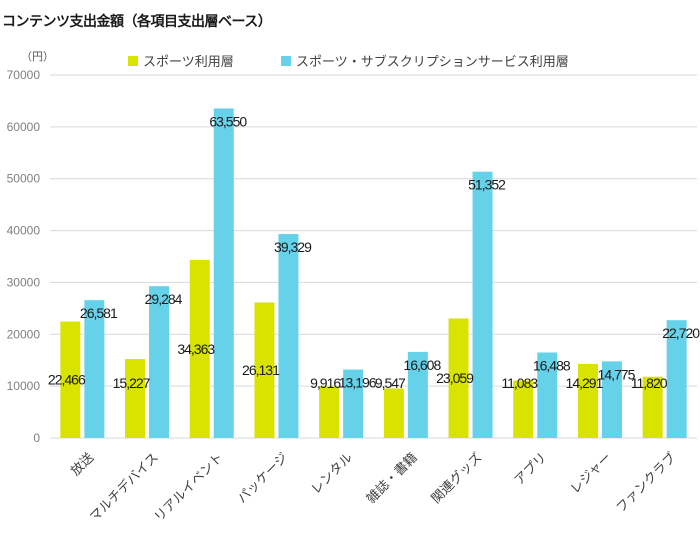 This screenshot has width=700, height=538. What do you see at coordinates (422, 365) in the screenshot?
I see `data-label-subscription-users: 16,608` at bounding box center [422, 365].